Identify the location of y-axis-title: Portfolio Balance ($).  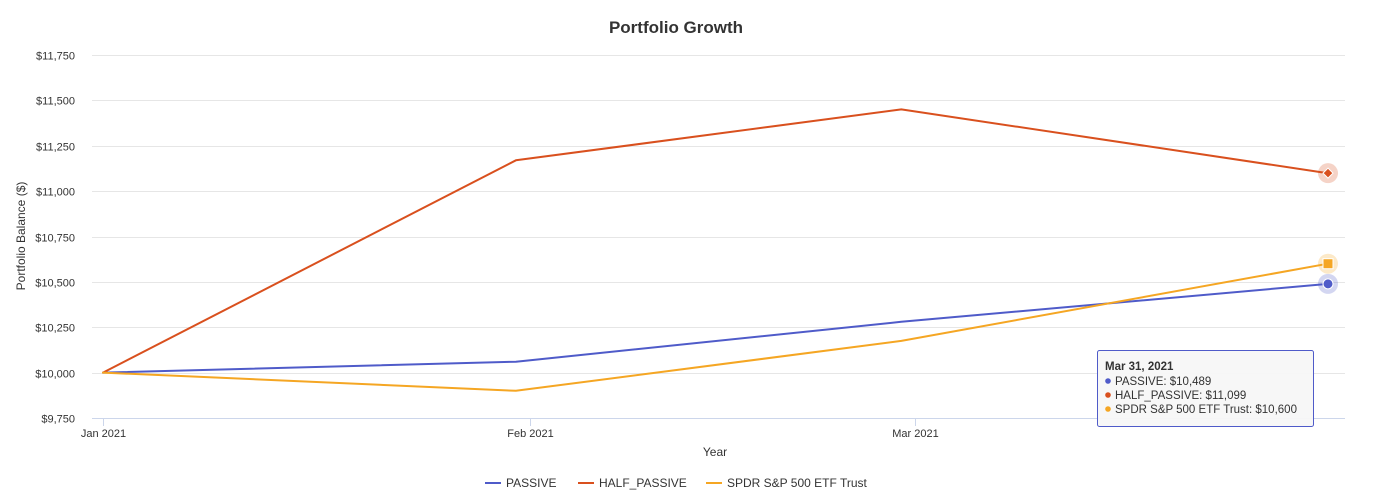
(21, 236).